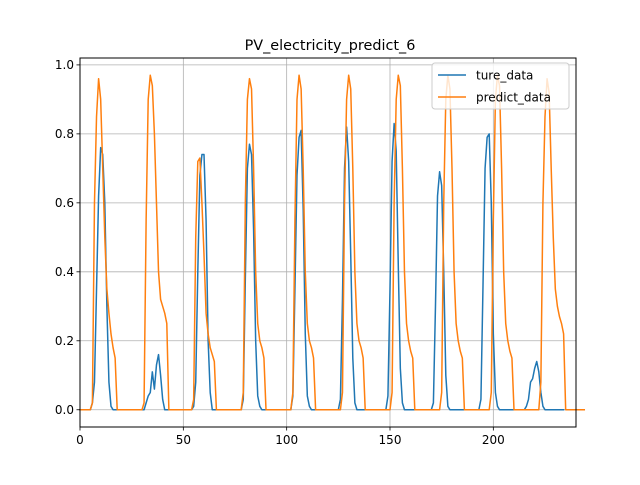  I want to click on y-tick-label: 0.2, so click(64, 341).